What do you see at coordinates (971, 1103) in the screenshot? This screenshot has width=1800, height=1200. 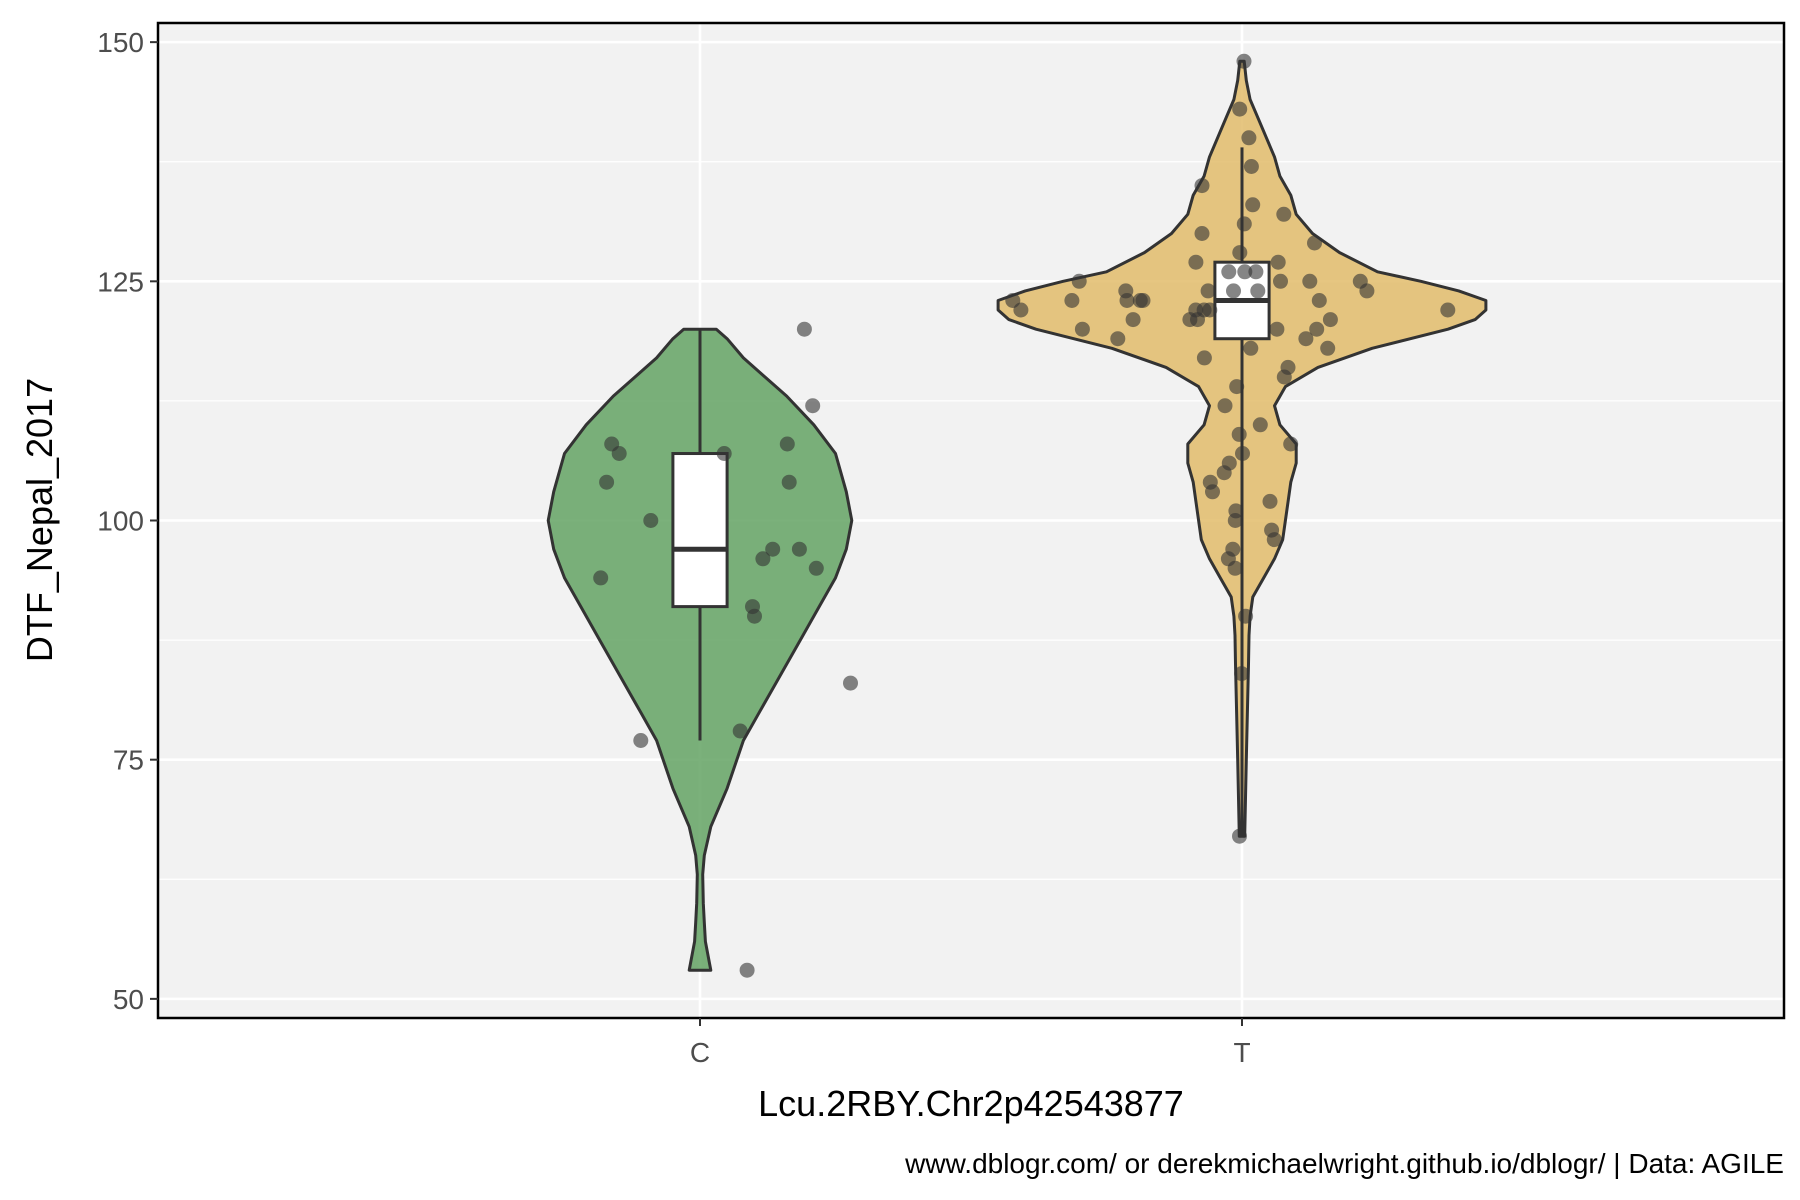 I see `x-axis-title: Lcu.2RBY.Chr2p42543877` at bounding box center [971, 1103].